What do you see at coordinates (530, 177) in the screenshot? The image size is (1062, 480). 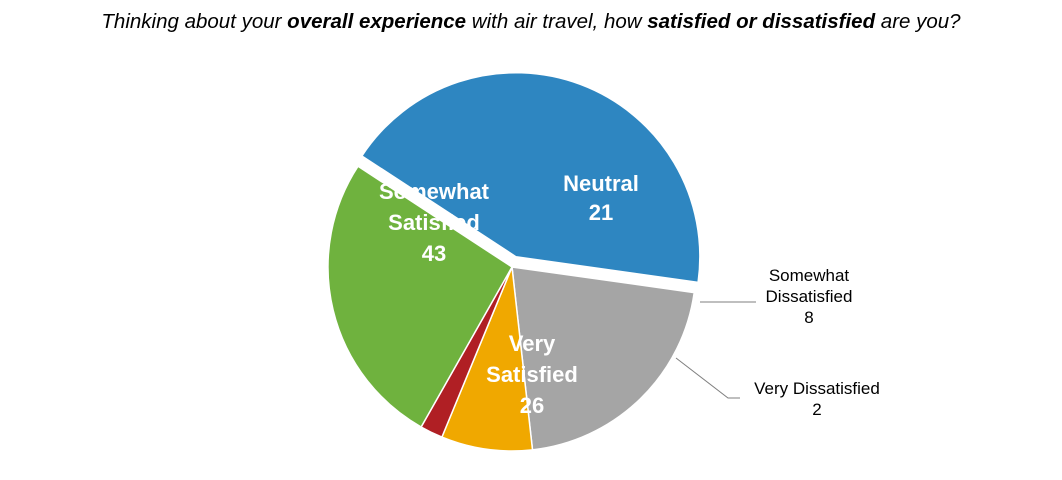 I see `slice-somewhat-satisfied` at bounding box center [530, 177].